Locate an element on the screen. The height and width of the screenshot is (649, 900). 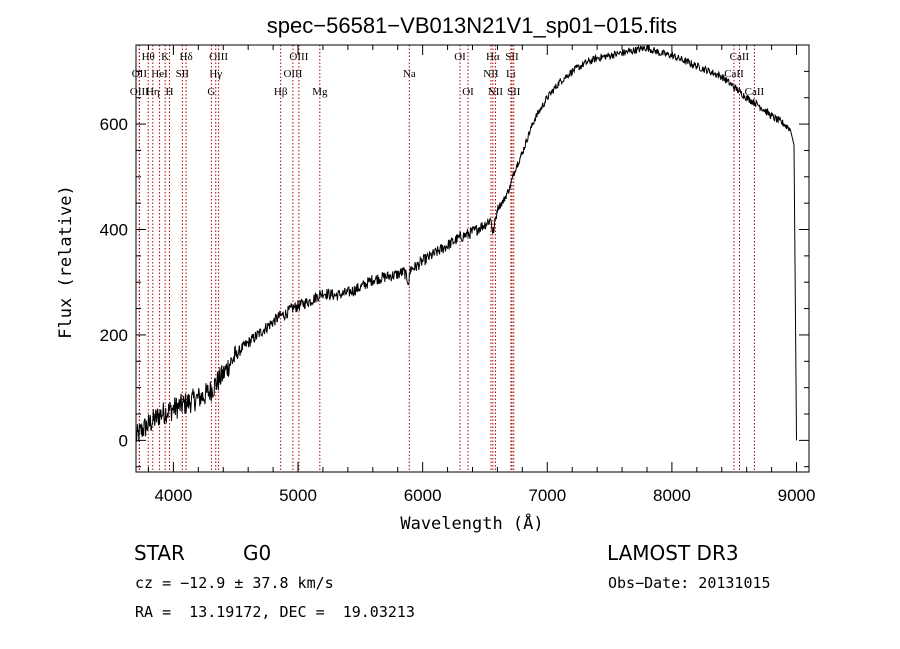
line-label: Hθ is located at coordinates (148, 57).